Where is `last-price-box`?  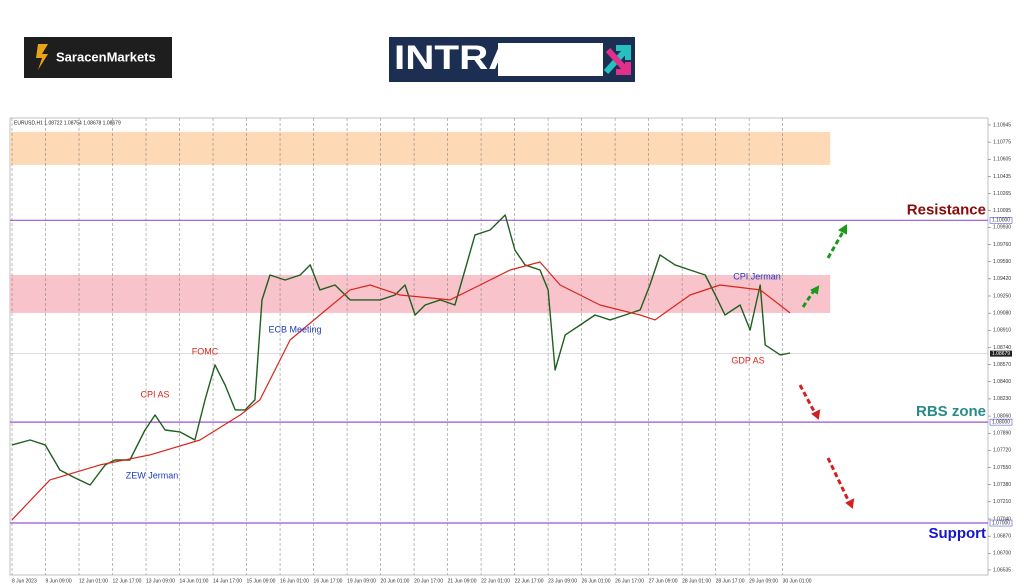 last-price-box is located at coordinates (1001, 353).